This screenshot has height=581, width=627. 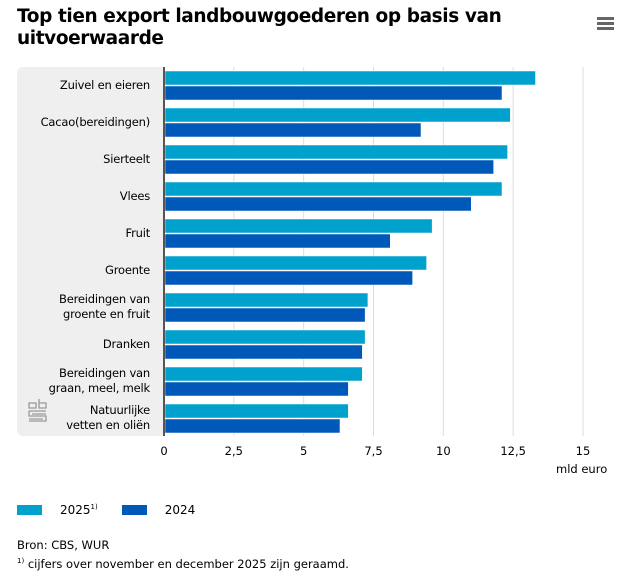 I want to click on x-tick-label: 0, so click(x=163, y=451).